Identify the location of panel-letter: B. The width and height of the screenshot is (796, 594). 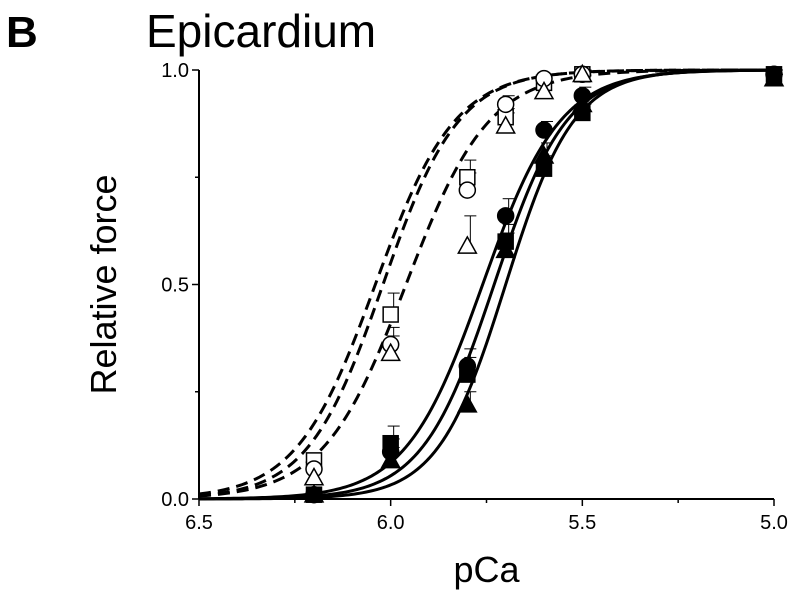
(22, 32).